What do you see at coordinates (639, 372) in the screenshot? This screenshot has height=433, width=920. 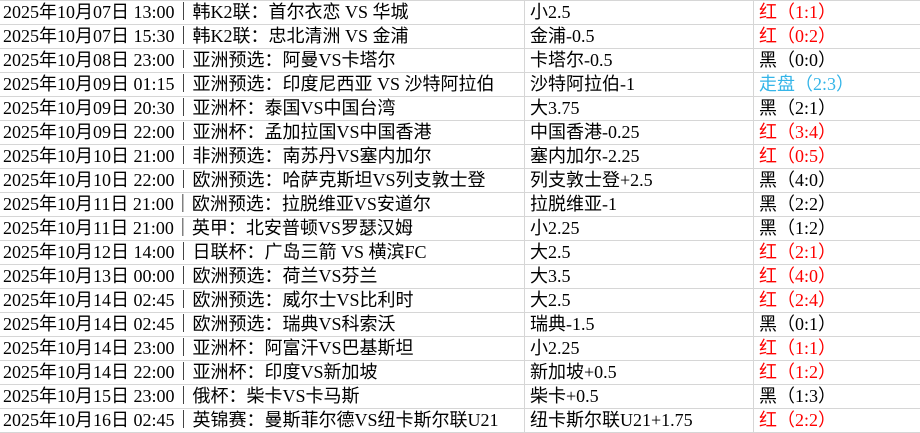 I see `handicap-cell: 新加坡+0.5` at bounding box center [639, 372].